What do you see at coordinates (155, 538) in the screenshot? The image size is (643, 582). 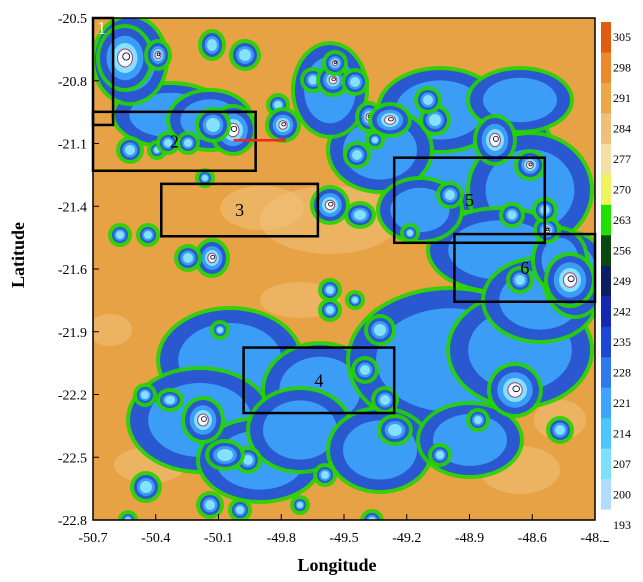 I see `x-tick-label: -50.4` at bounding box center [155, 538].